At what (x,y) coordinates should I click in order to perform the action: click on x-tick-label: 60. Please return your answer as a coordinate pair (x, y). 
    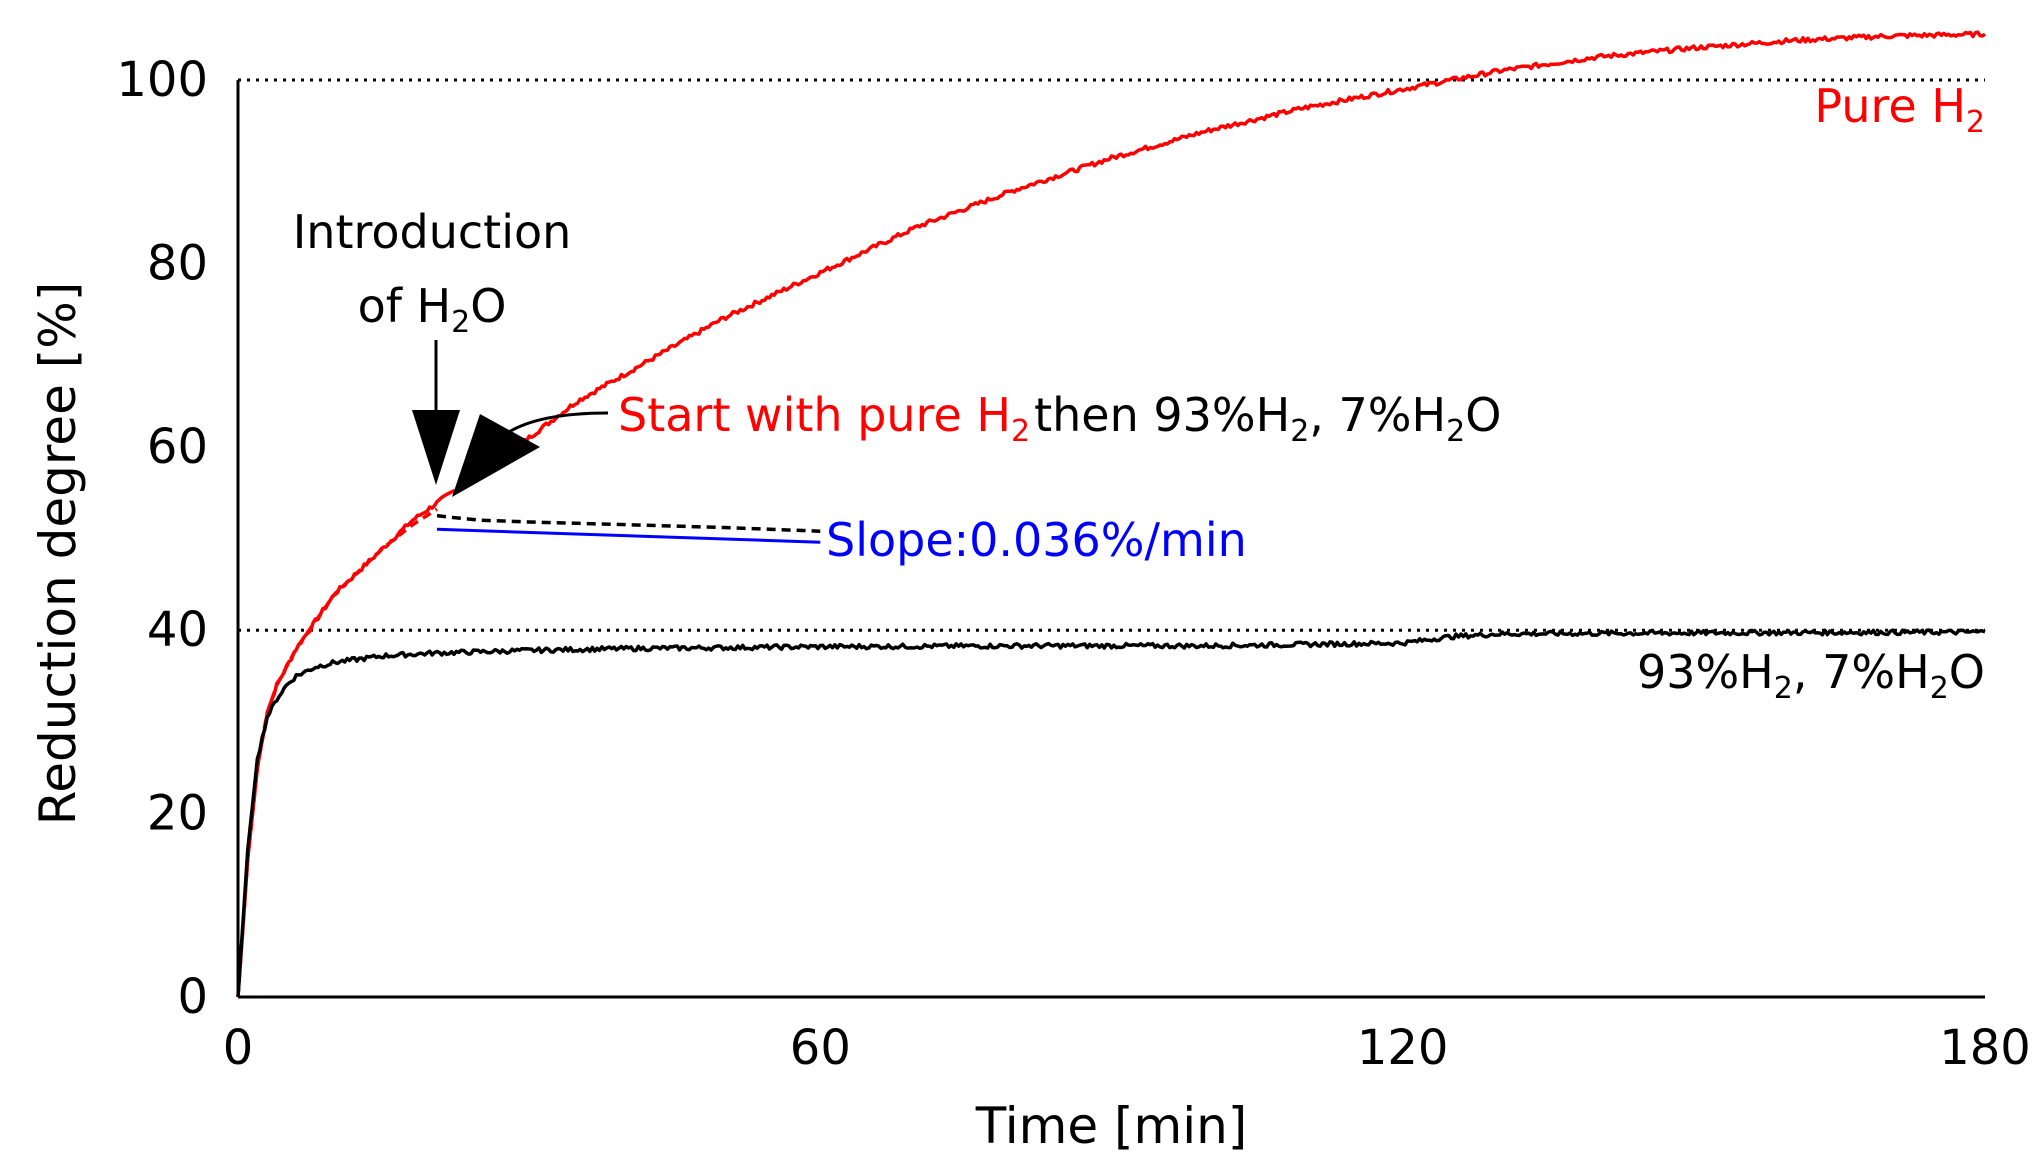
    Looking at the image, I should click on (820, 1048).